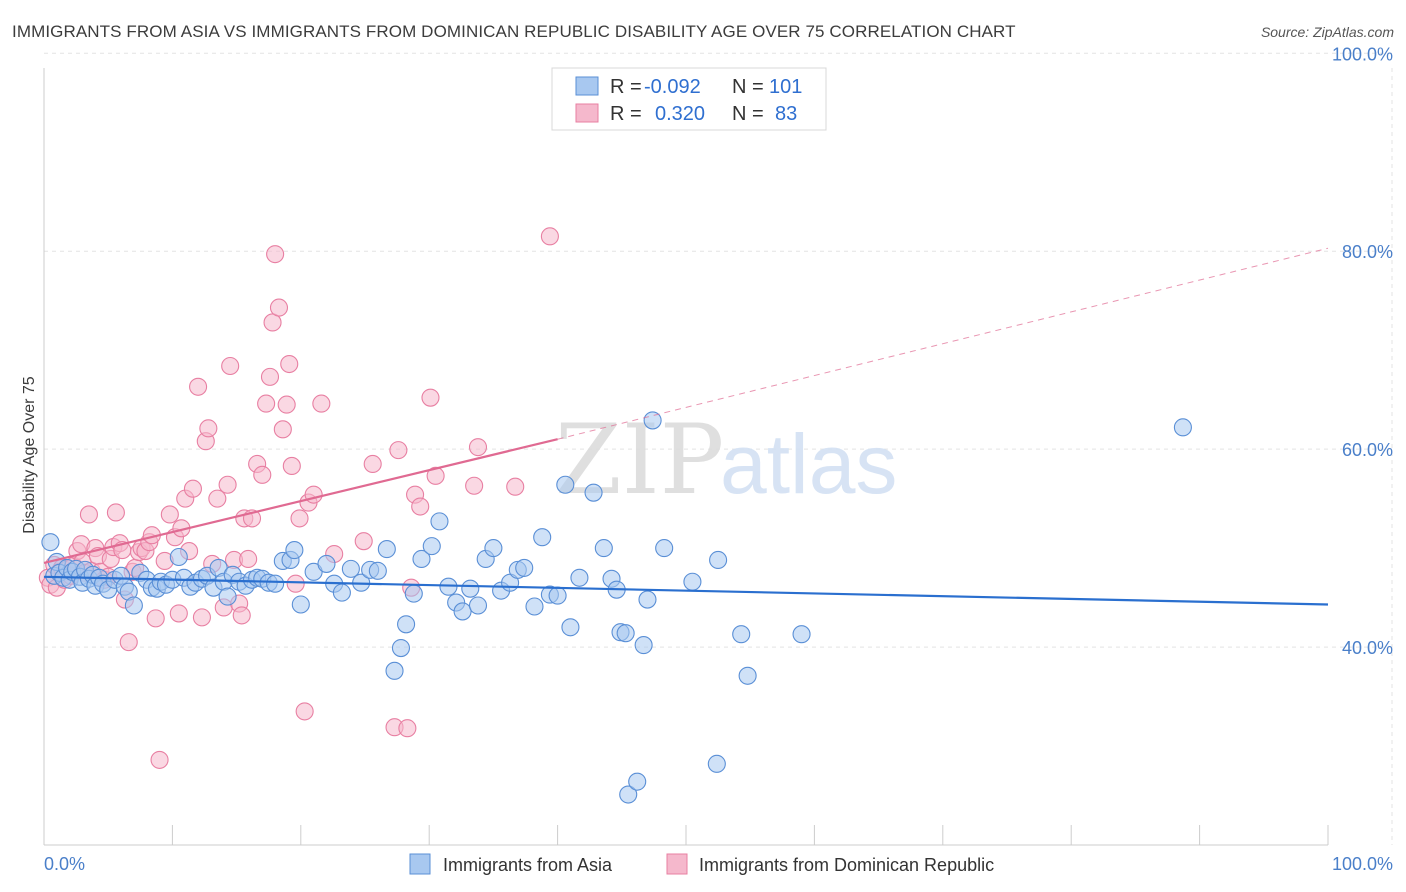  I want to click on source-credit: Source: ZipAtlas.com, so click(1327, 32).